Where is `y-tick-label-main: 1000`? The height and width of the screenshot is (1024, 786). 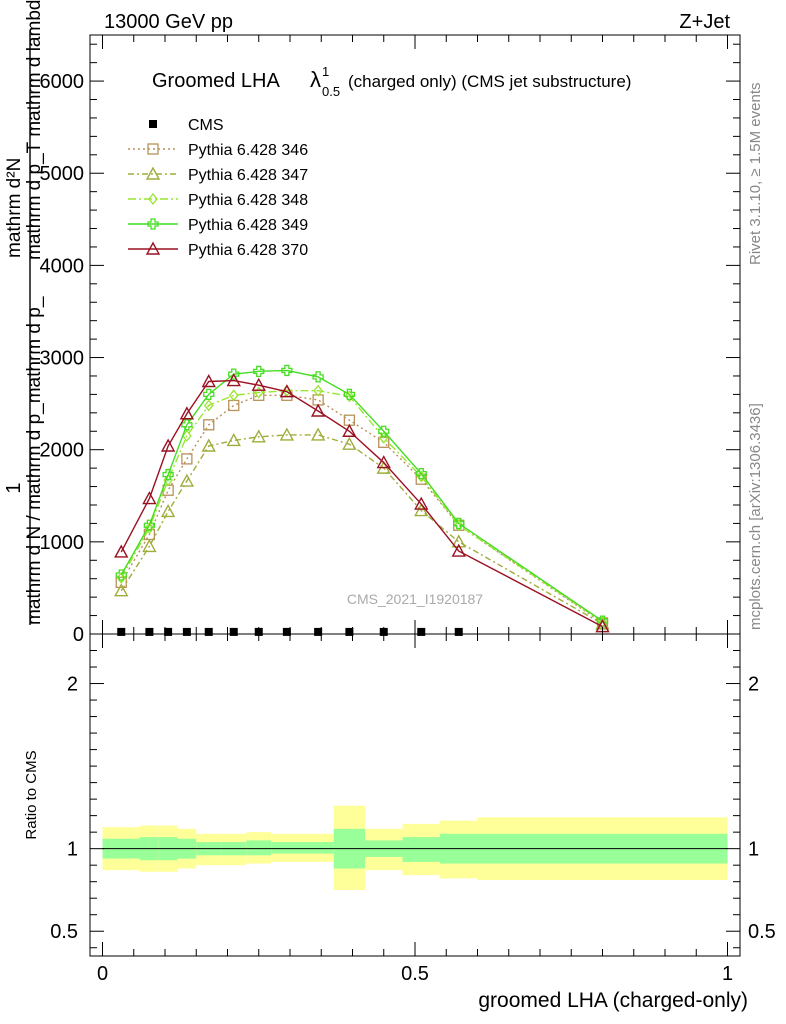 y-tick-label-main: 1000 is located at coordinates (62, 543).